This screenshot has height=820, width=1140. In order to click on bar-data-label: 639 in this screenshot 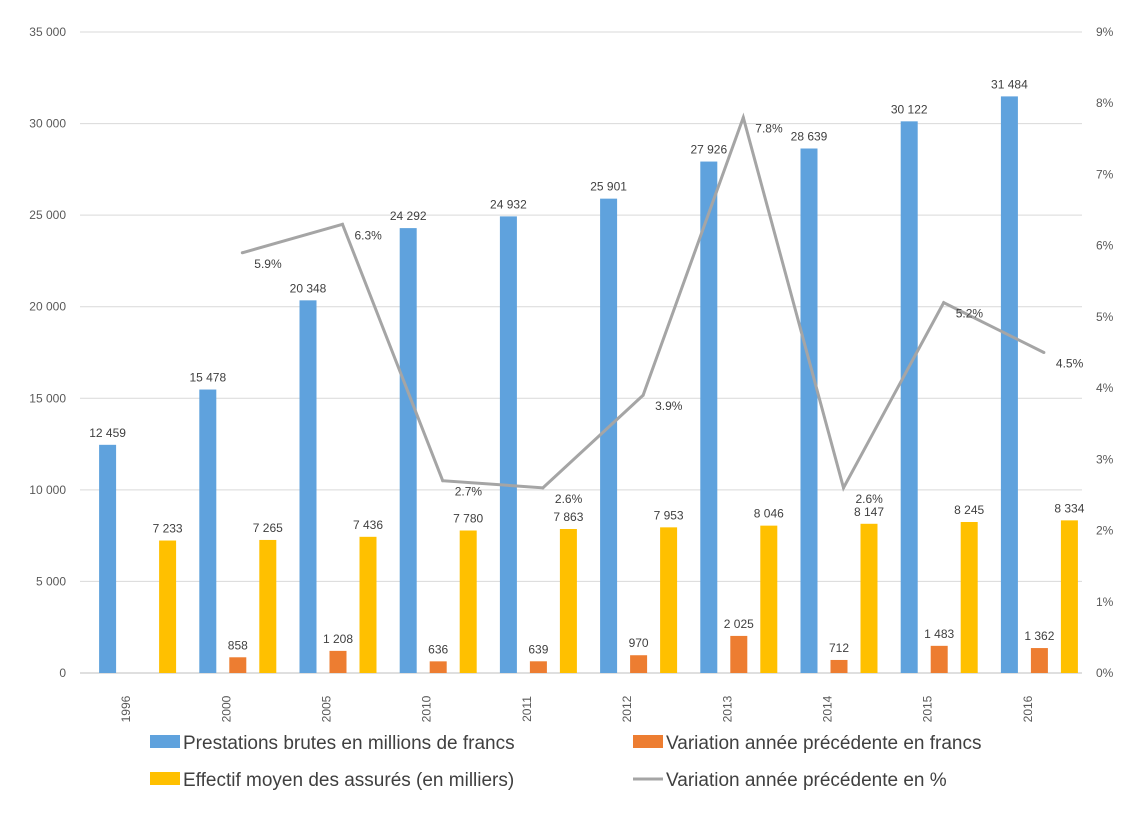, I will do `click(538, 649)`.